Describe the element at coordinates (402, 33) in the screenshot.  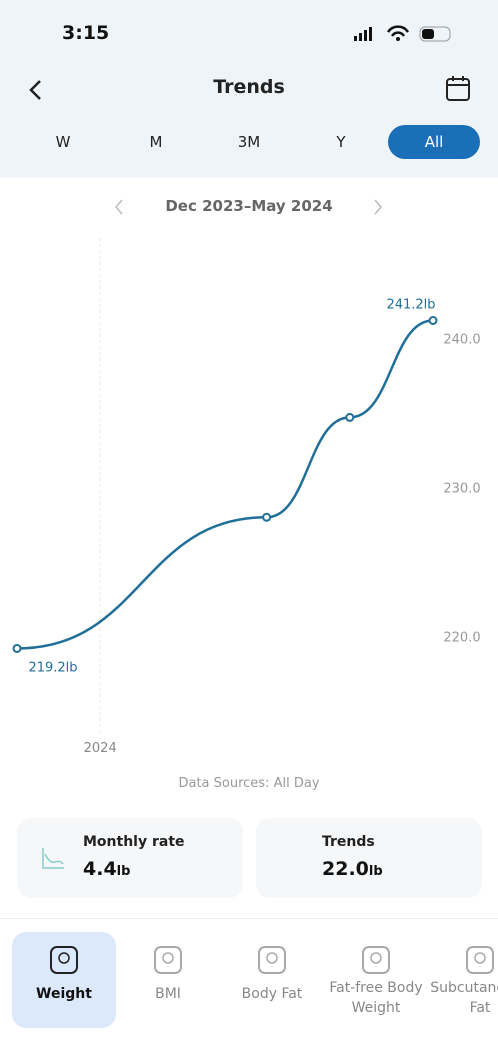
I see `status-icons` at that location.